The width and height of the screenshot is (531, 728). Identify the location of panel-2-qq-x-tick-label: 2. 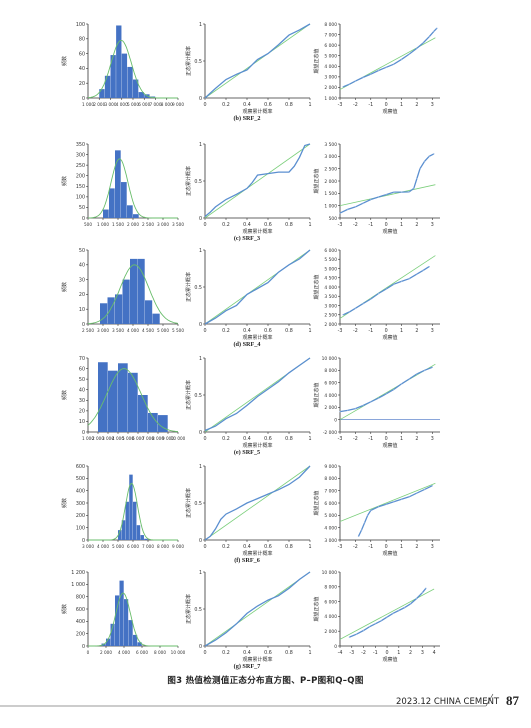
(416, 225).